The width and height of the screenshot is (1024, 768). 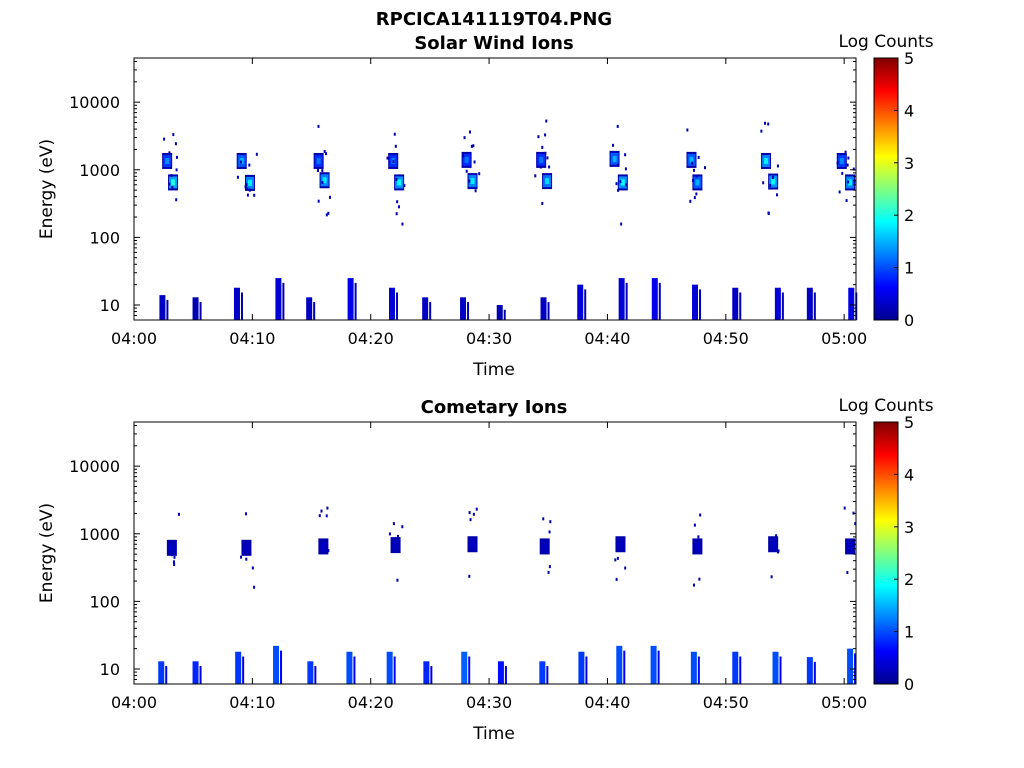 What do you see at coordinates (47, 189) in the screenshot?
I see `ylabel-solar-wind: Energy (eV)` at bounding box center [47, 189].